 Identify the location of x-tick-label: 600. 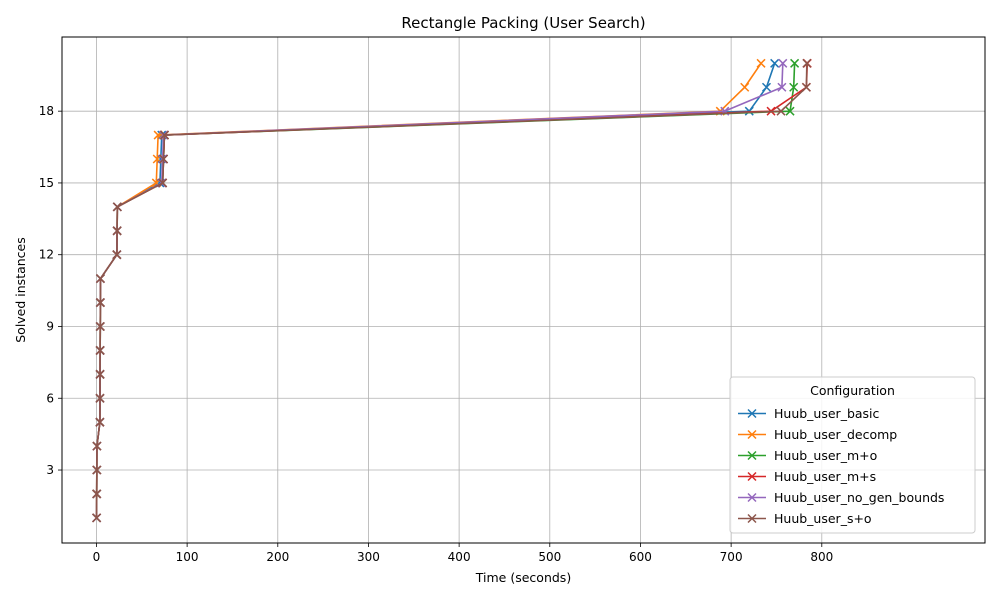
(640, 557).